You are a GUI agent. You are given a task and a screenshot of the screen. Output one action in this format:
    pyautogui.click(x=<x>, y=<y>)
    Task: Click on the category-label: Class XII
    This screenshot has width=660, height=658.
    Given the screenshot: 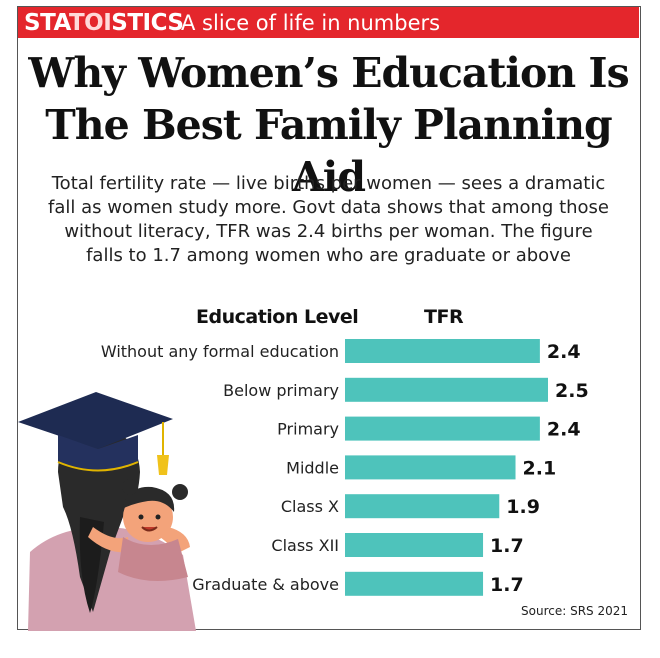 What is the action you would take?
    pyautogui.click(x=305, y=545)
    